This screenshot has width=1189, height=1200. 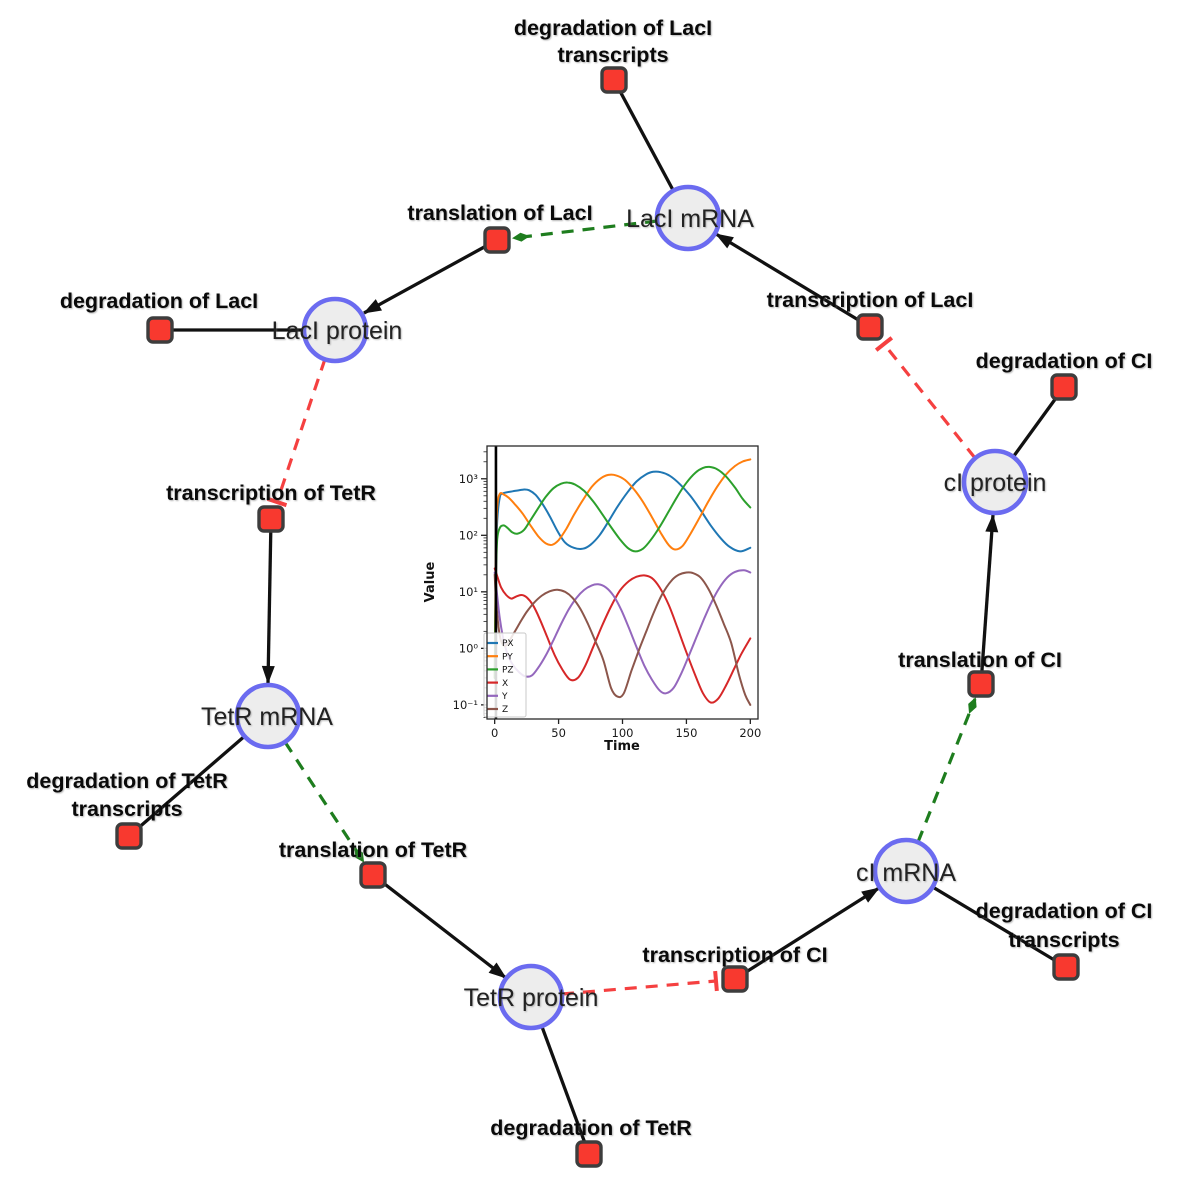 What do you see at coordinates (439, 926) in the screenshot?
I see `edge-transl-tetr-to-tetr-protein` at bounding box center [439, 926].